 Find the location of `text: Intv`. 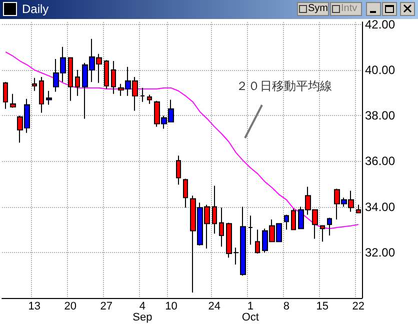

text: Intv is located at coordinates (346, 9).